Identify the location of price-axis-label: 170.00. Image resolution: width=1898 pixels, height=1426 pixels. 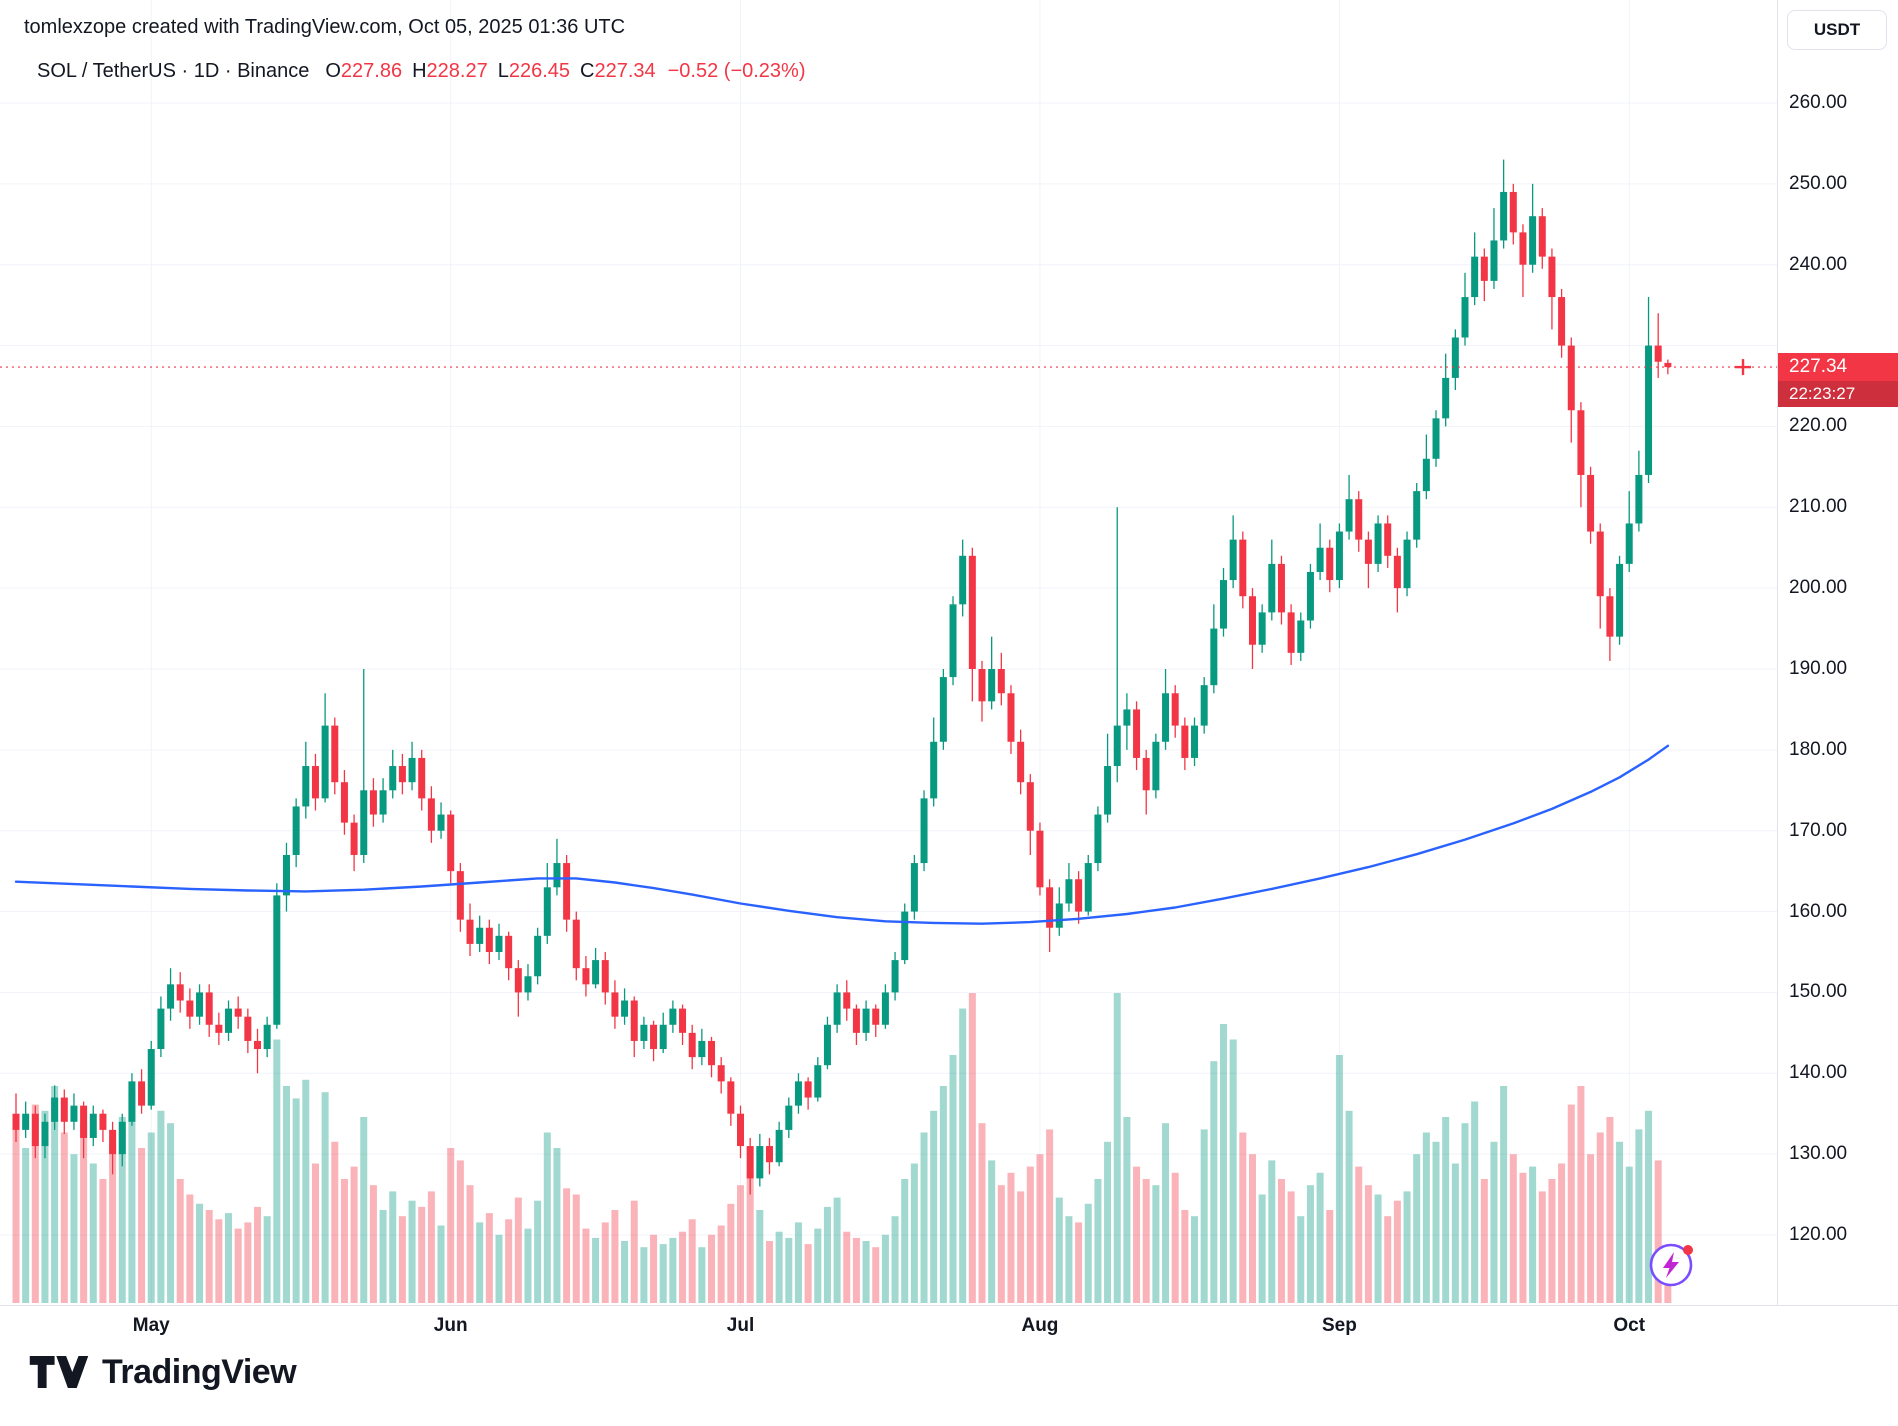
(1818, 830).